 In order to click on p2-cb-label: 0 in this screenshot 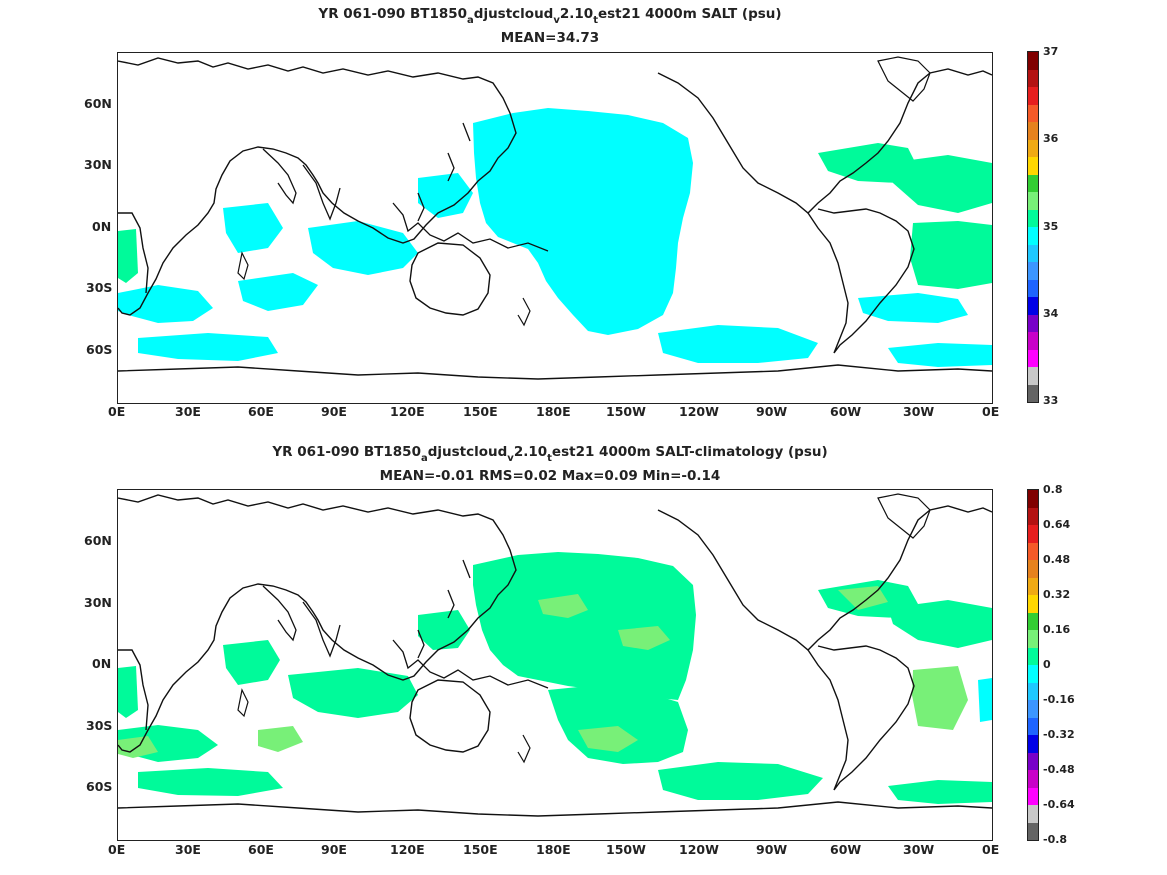, I will do `click(1047, 664)`.